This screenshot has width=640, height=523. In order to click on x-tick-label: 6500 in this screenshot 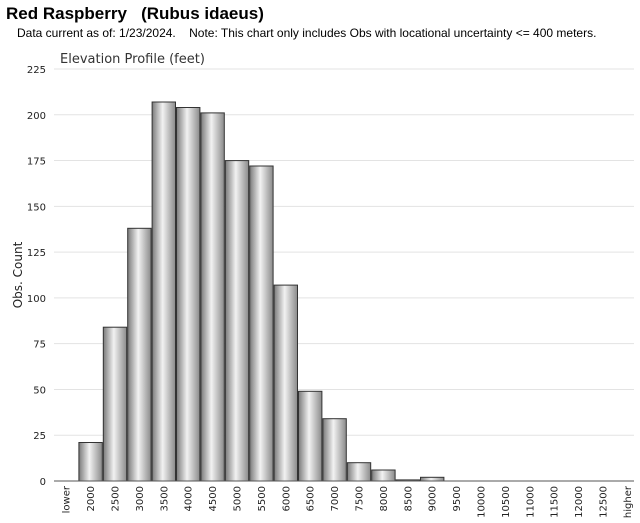, I will do `click(311, 498)`.